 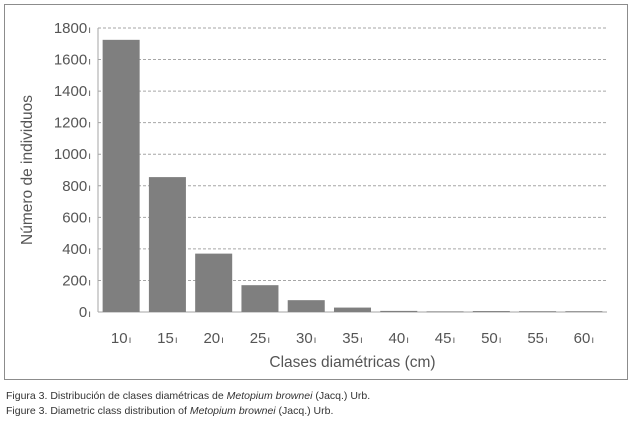 What do you see at coordinates (341, 396) in the screenshot?
I see `caption-es-suffix: (Jacq.) Urb.` at bounding box center [341, 396].